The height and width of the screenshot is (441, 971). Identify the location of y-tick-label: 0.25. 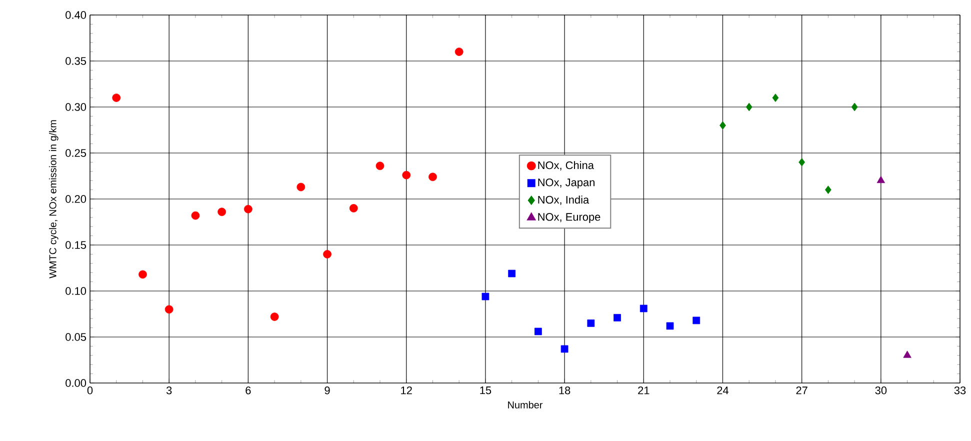
(76, 153).